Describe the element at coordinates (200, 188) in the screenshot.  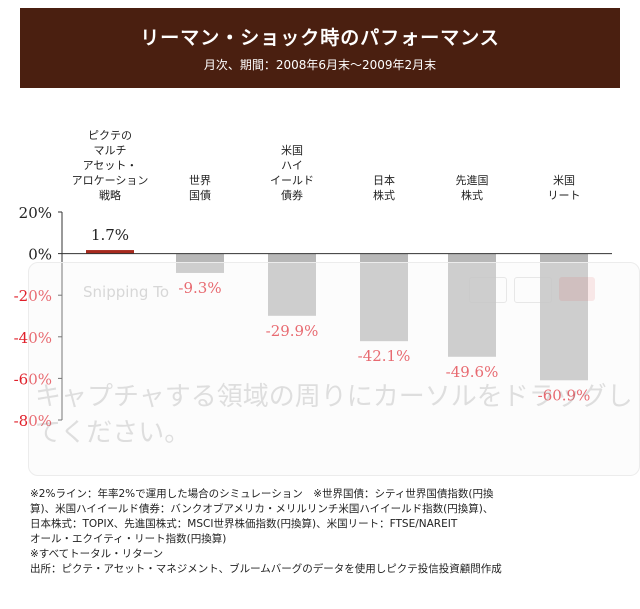
I see `x-tick-label: 世界 国債` at that location.